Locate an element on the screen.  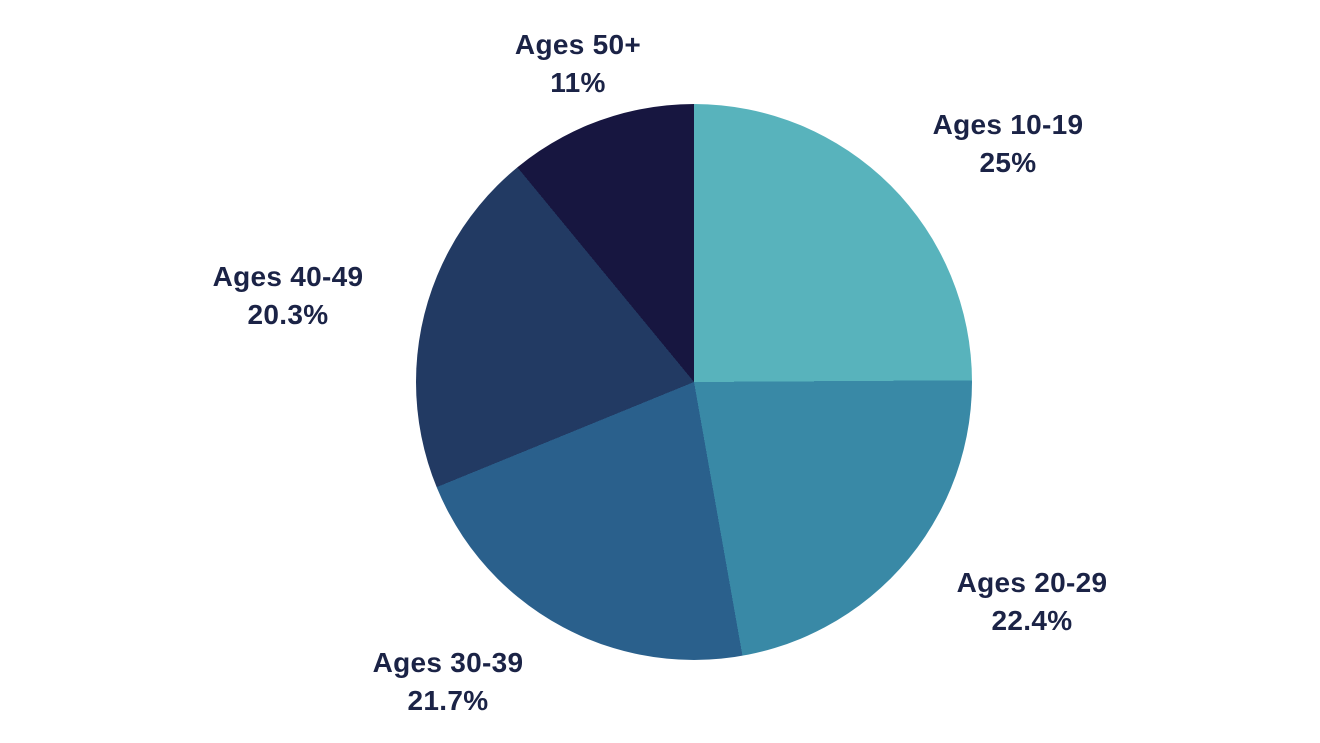
slice-label-ages-30-39: Ages 30-39 21.7% is located at coordinates (448, 682).